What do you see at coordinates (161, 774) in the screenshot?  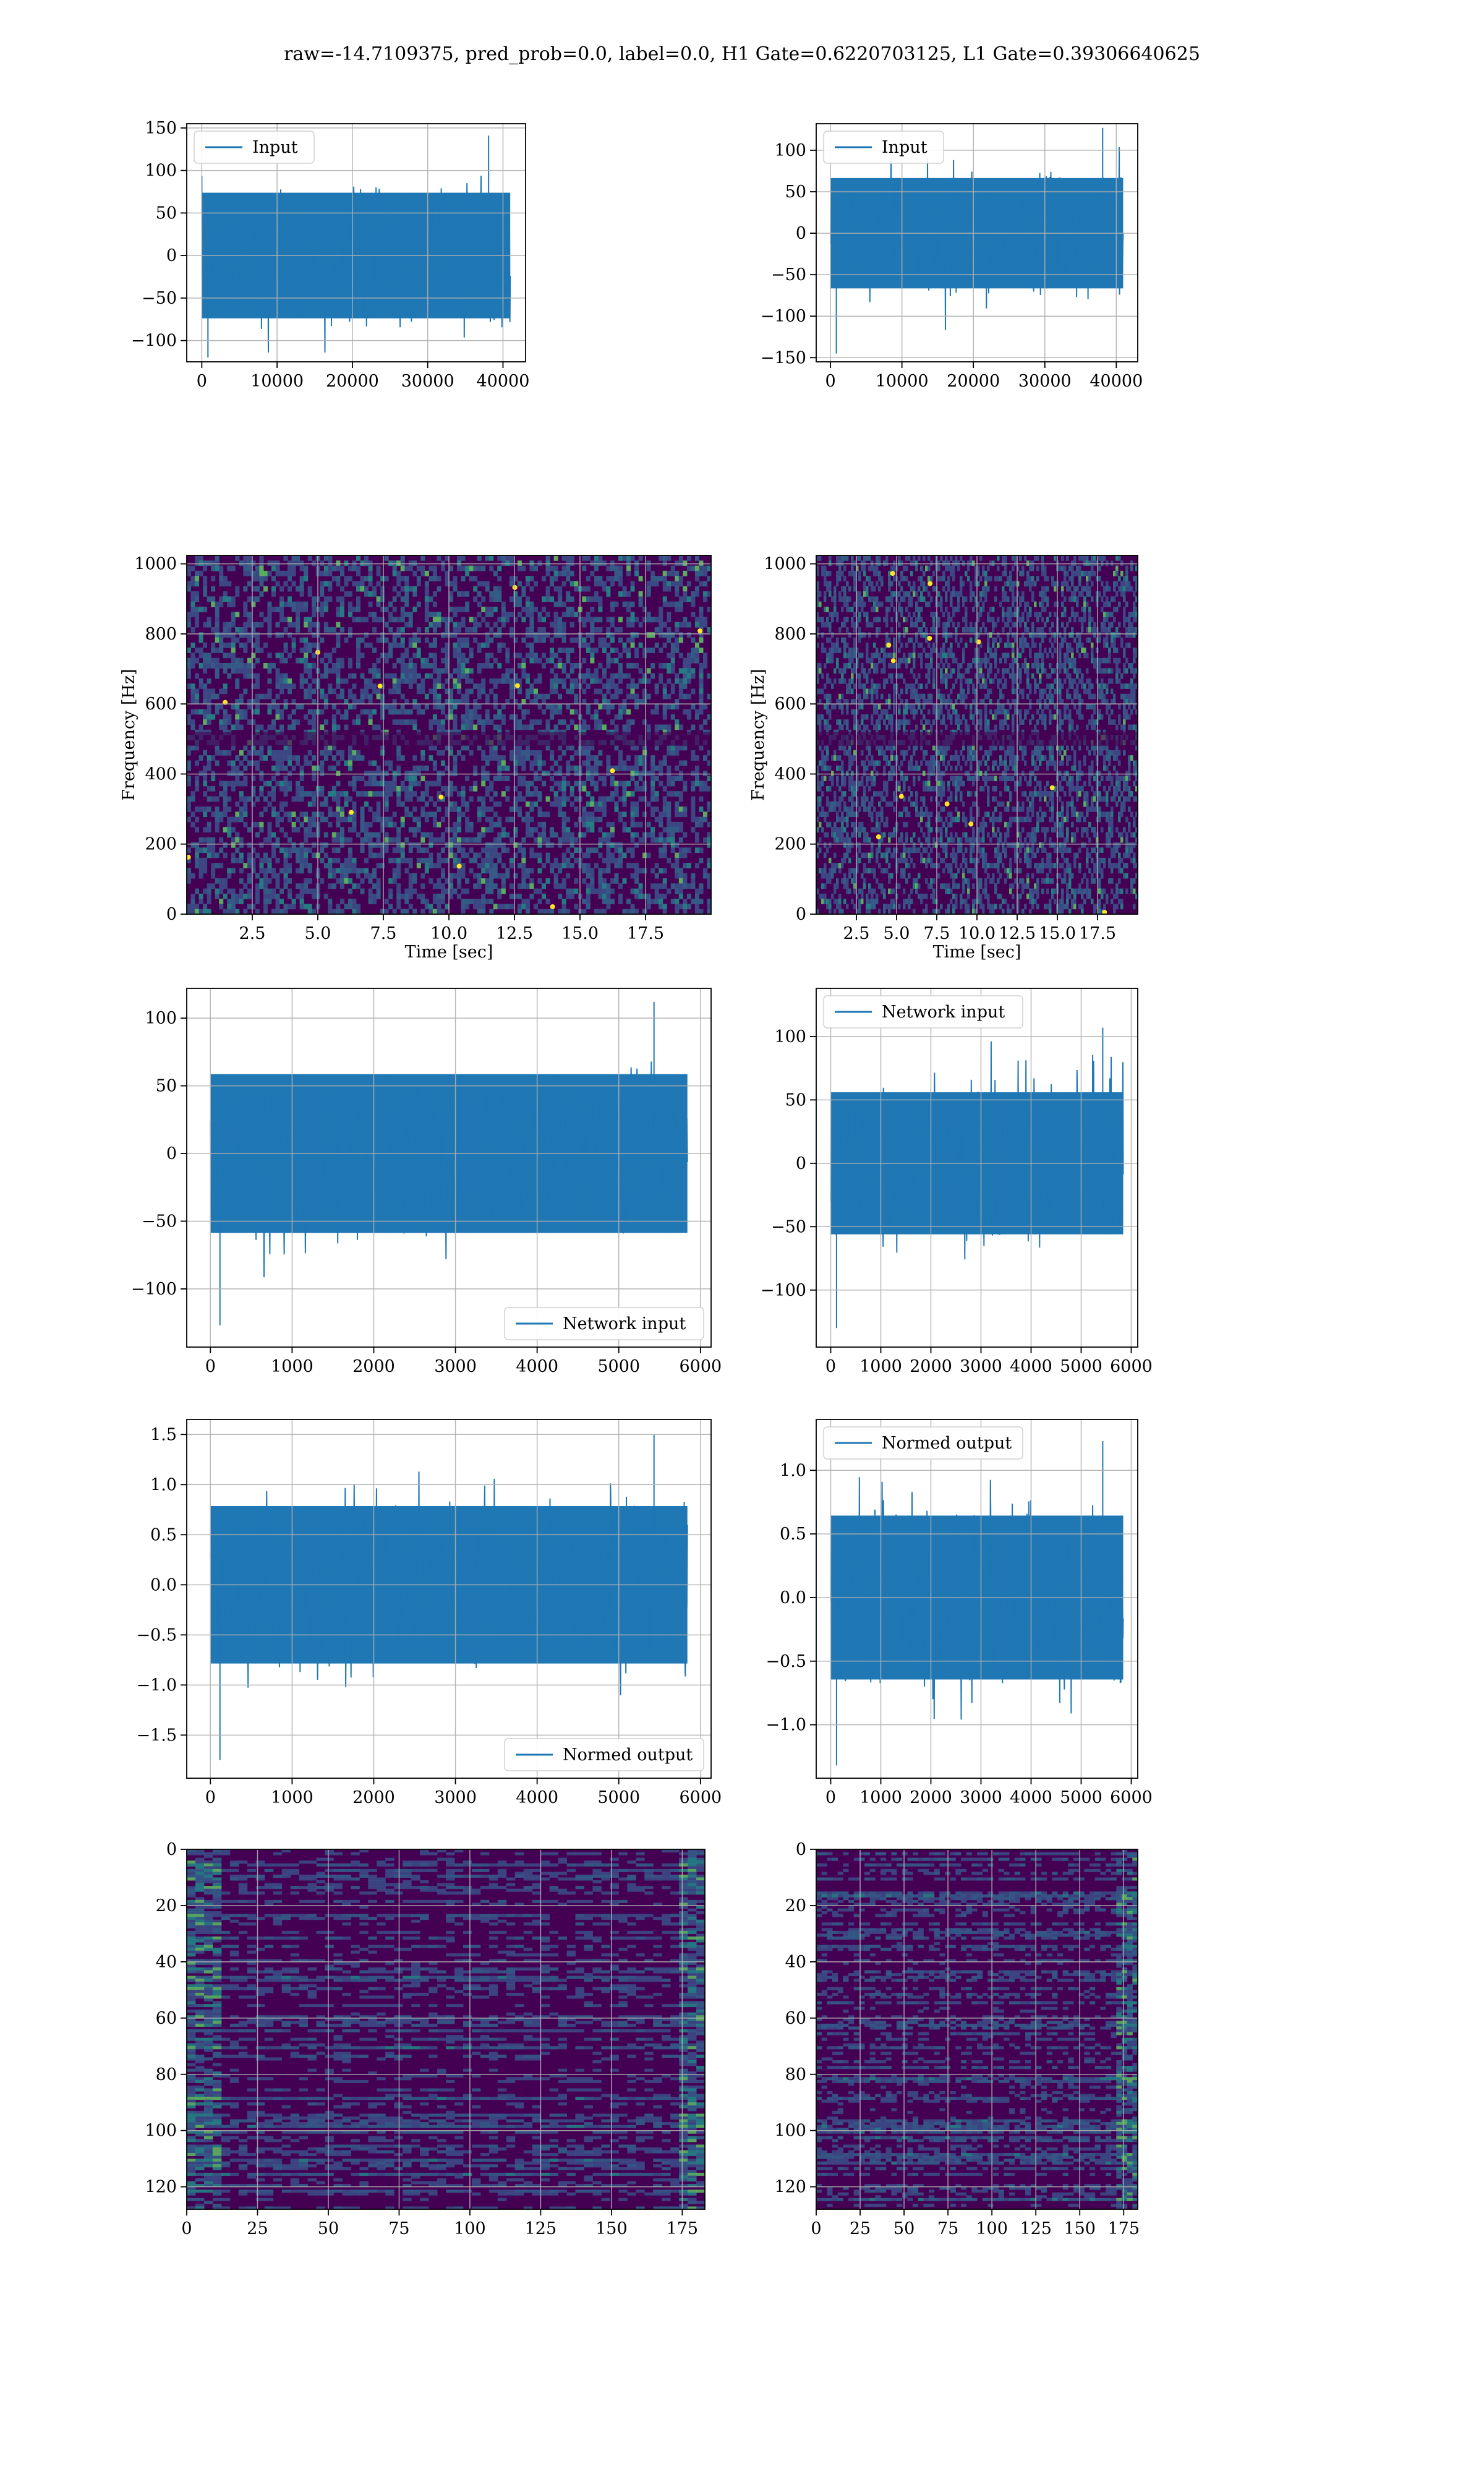 I see `y-tick-label: 400` at bounding box center [161, 774].